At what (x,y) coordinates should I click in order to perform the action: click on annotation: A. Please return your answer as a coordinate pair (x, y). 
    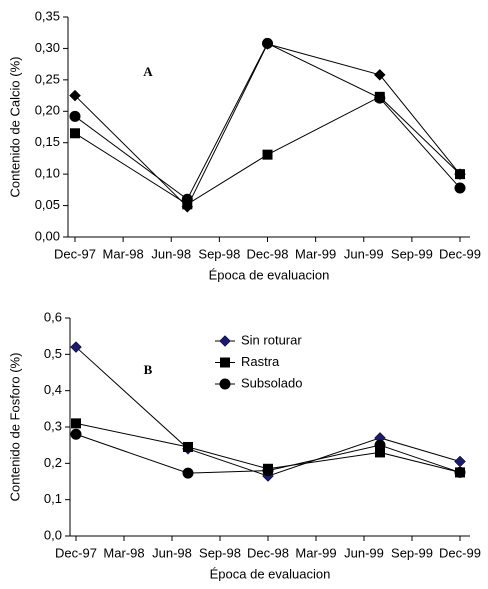
    Looking at the image, I should click on (148, 71).